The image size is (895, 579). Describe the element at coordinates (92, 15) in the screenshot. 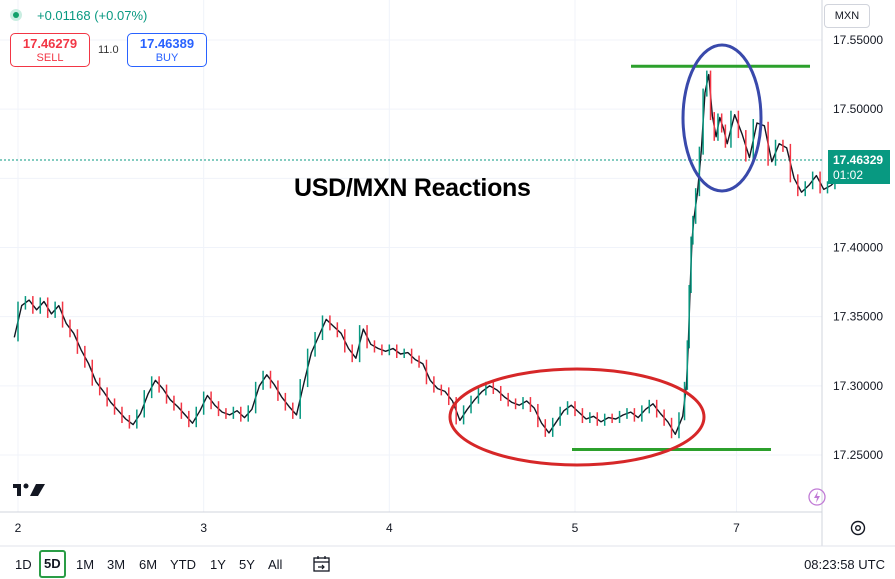

I see `price-change: +0.01168 (+0.07%)` at that location.